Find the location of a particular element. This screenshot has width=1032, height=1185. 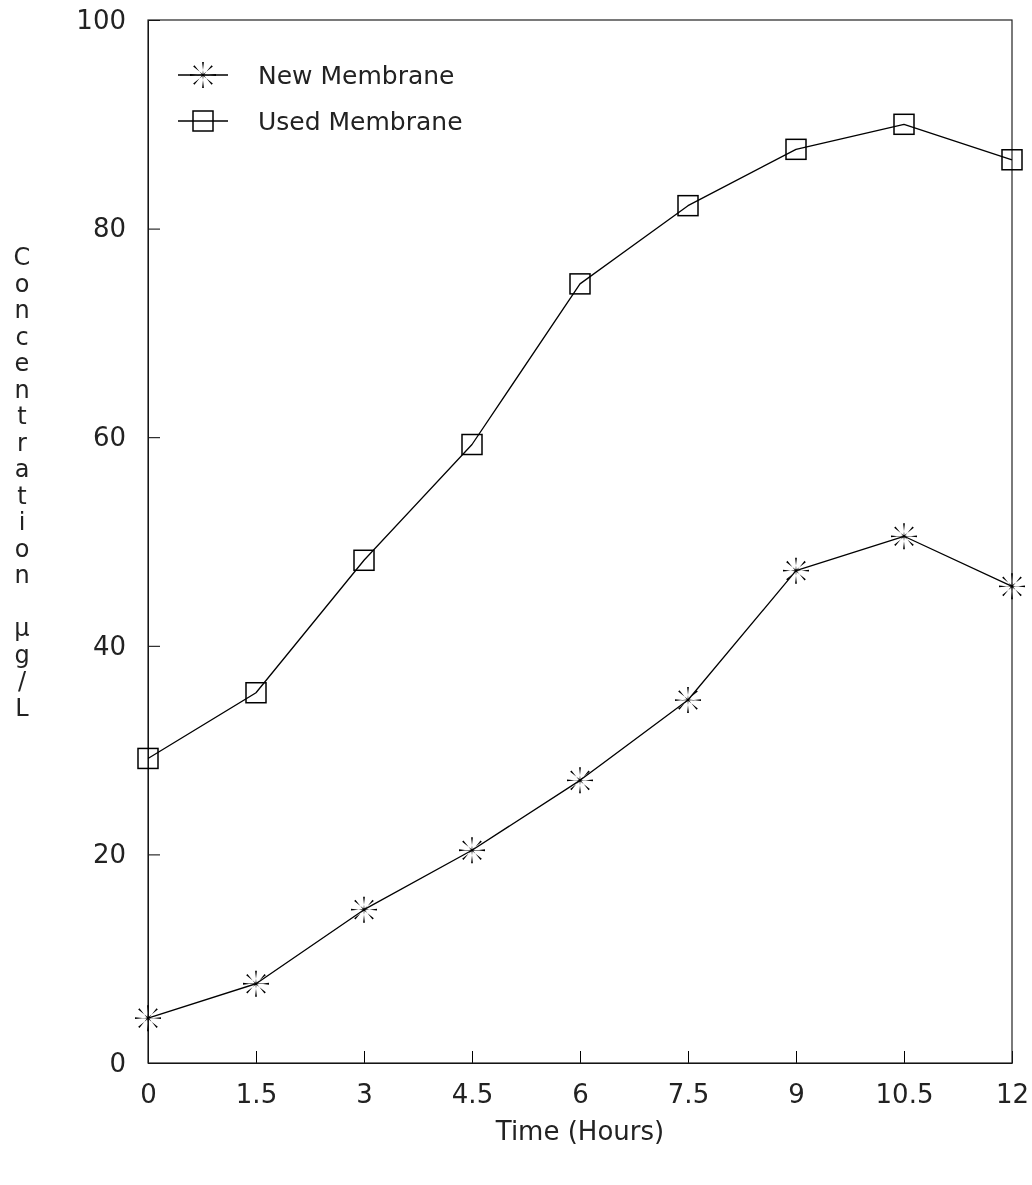

text: Concentration µg/L is located at coordinates (22, 482).